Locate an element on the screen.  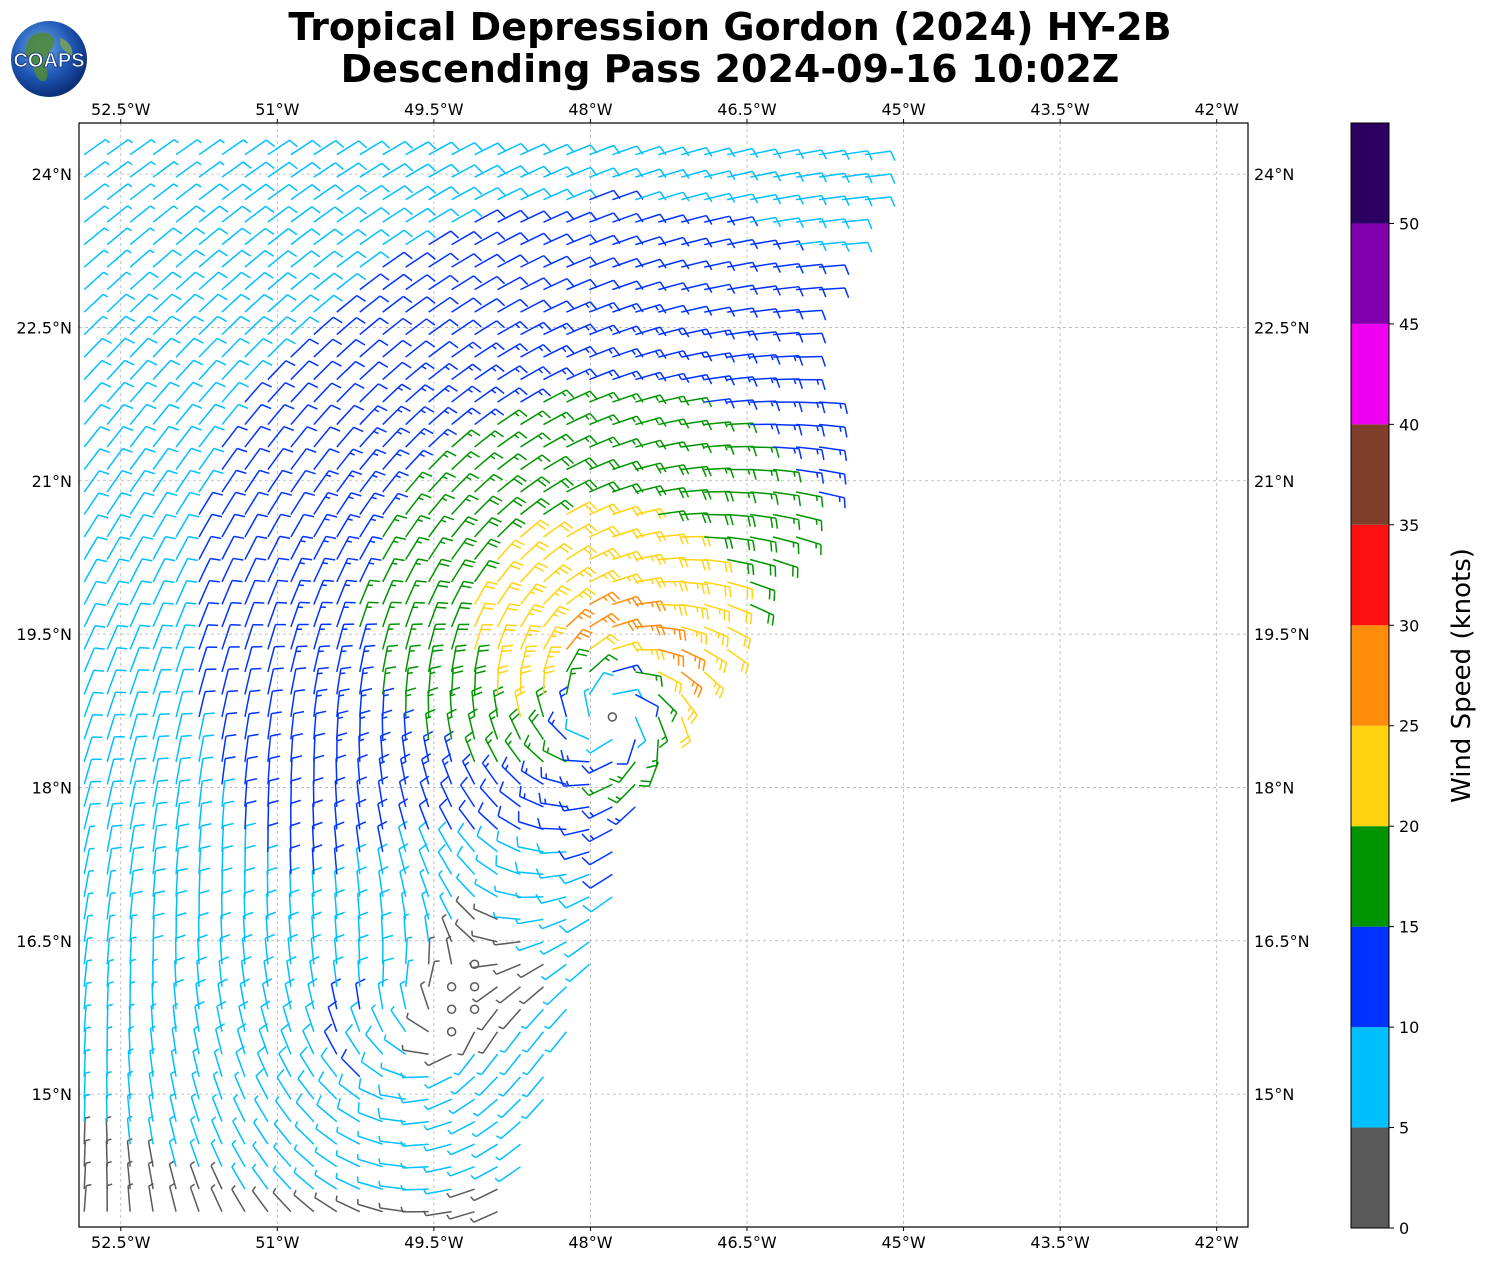
y-tick-label-right: 21°N is located at coordinates (1274, 481).